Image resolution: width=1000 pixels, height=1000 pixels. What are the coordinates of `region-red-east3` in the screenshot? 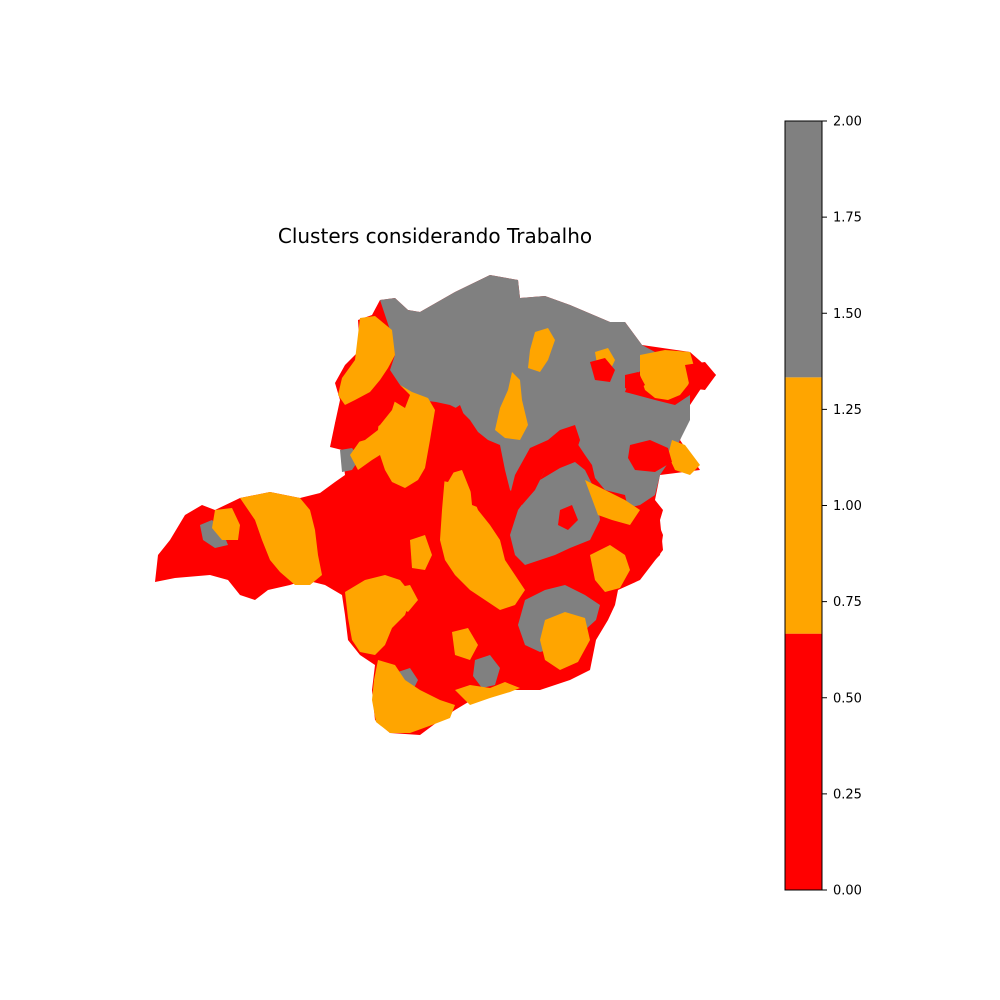 It's located at (568, 517).